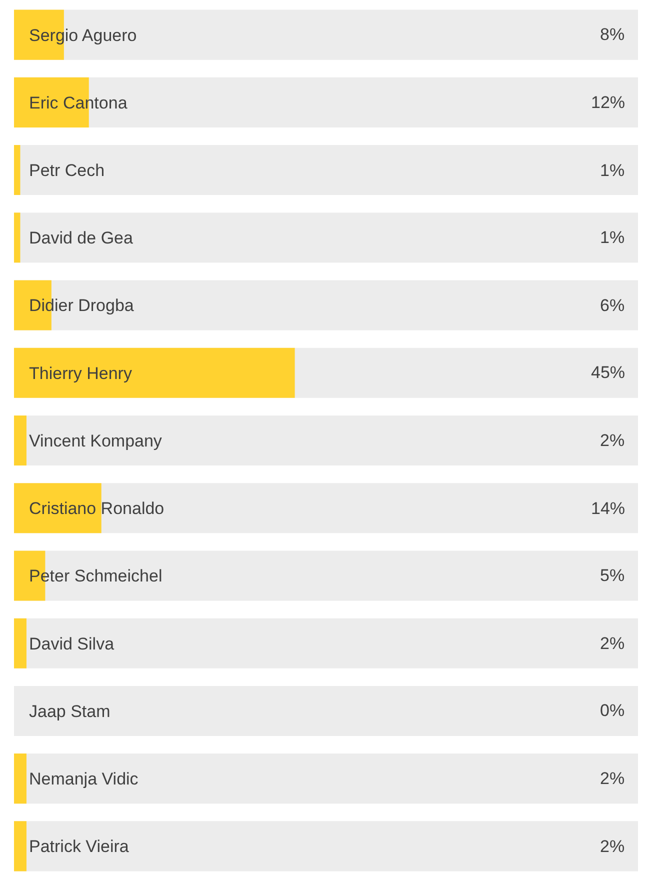  What do you see at coordinates (67, 170) in the screenshot?
I see `y-tick-label: Petr Cech` at bounding box center [67, 170].